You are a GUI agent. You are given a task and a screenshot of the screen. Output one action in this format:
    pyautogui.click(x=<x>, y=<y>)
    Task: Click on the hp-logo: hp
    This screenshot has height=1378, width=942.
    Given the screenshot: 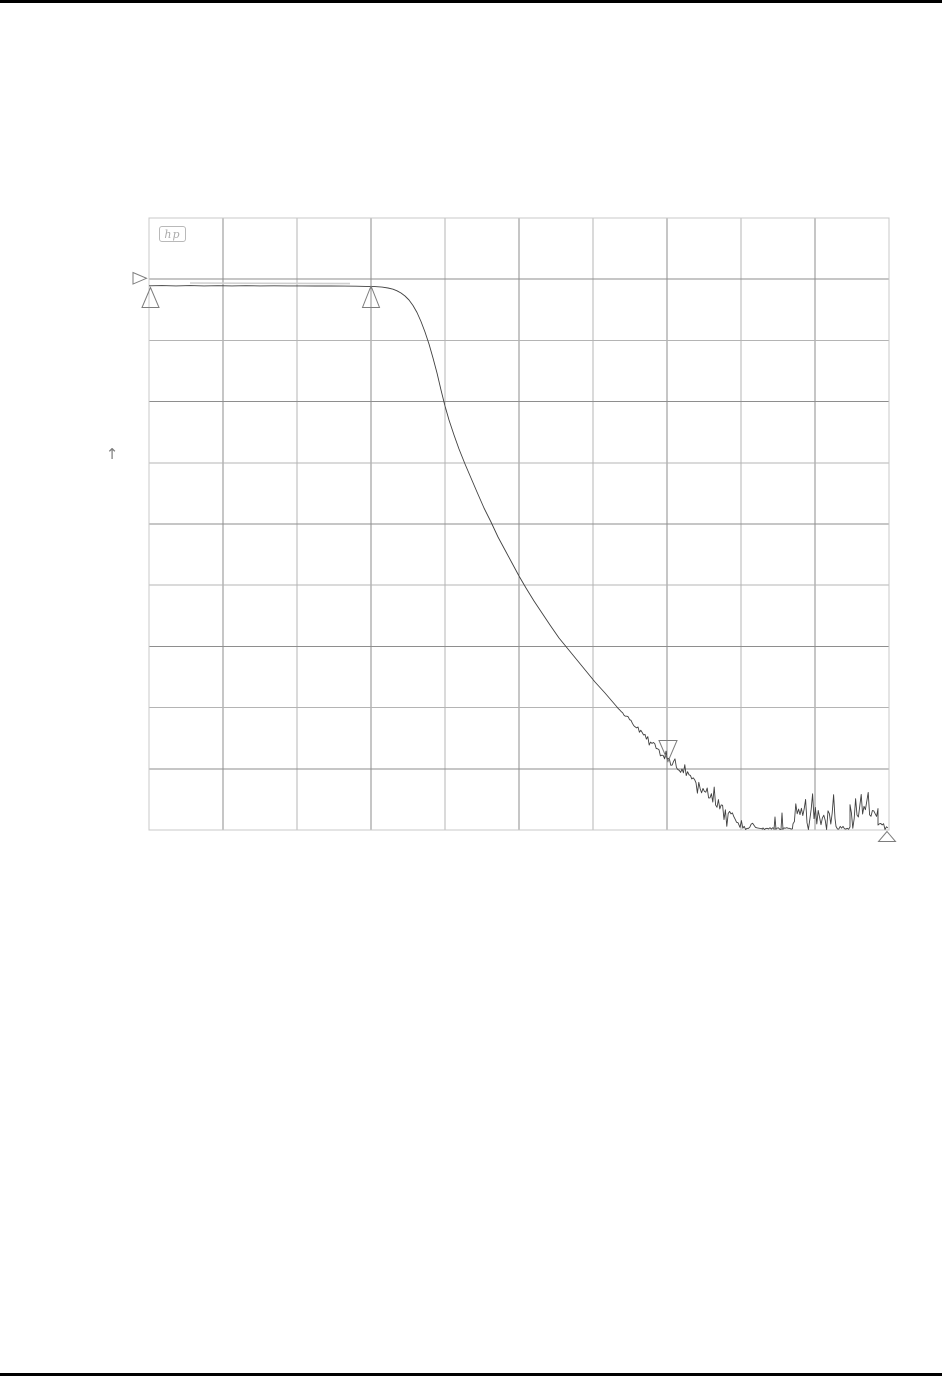 What is the action you would take?
    pyautogui.click(x=172, y=234)
    